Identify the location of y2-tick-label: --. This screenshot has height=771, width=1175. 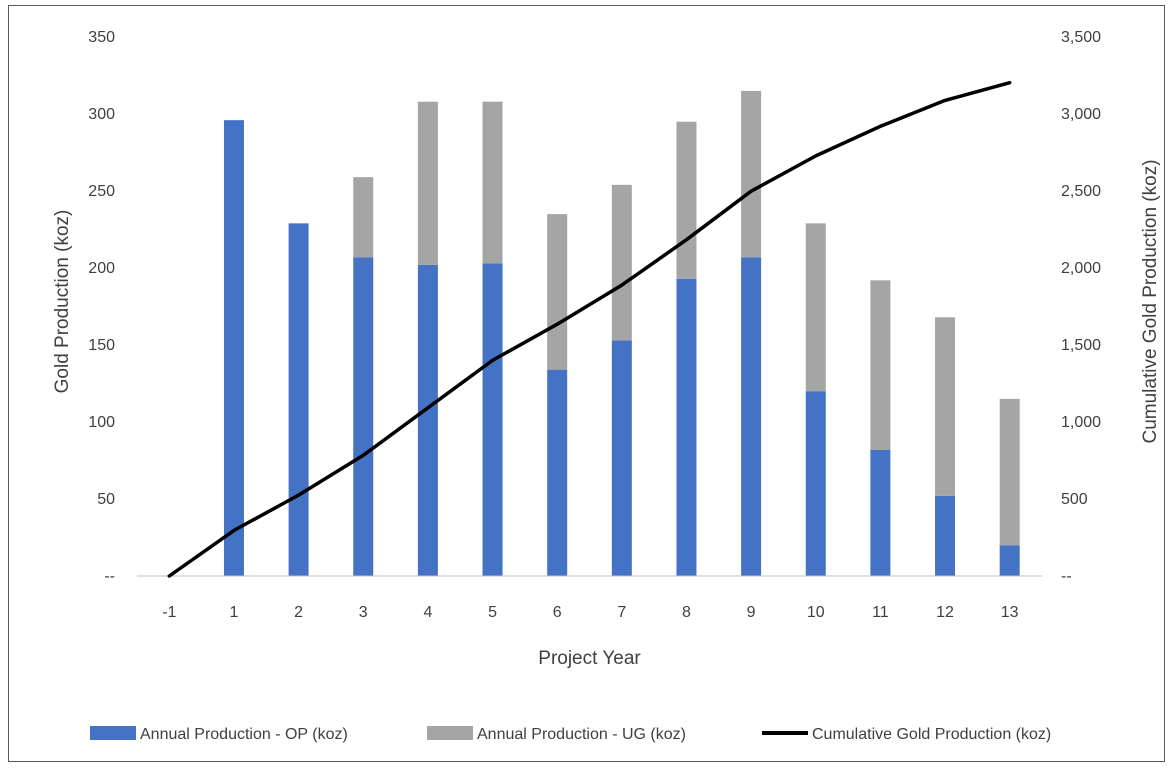
(1066, 576).